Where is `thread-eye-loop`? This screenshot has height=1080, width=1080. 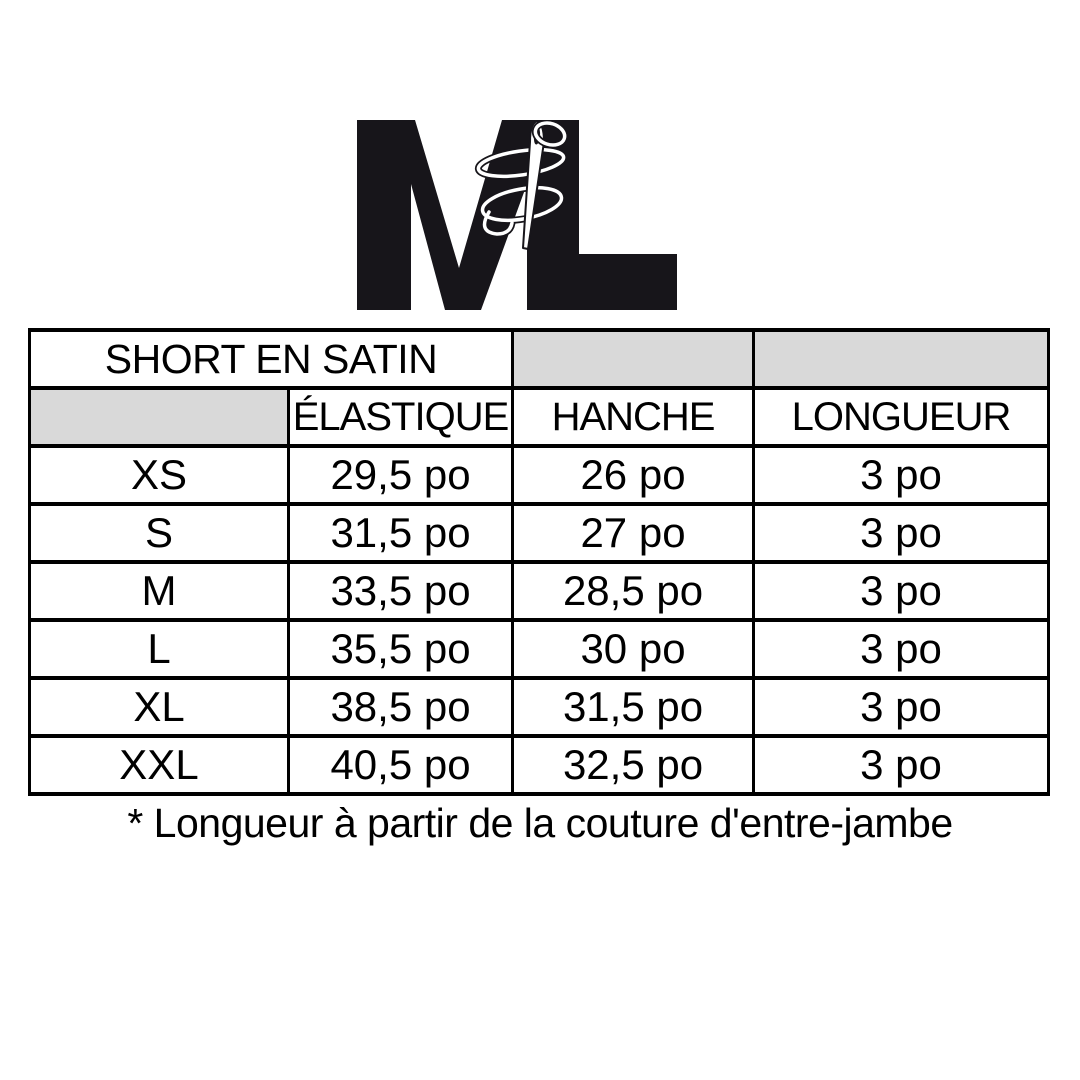 thread-eye-loop is located at coordinates (550, 134).